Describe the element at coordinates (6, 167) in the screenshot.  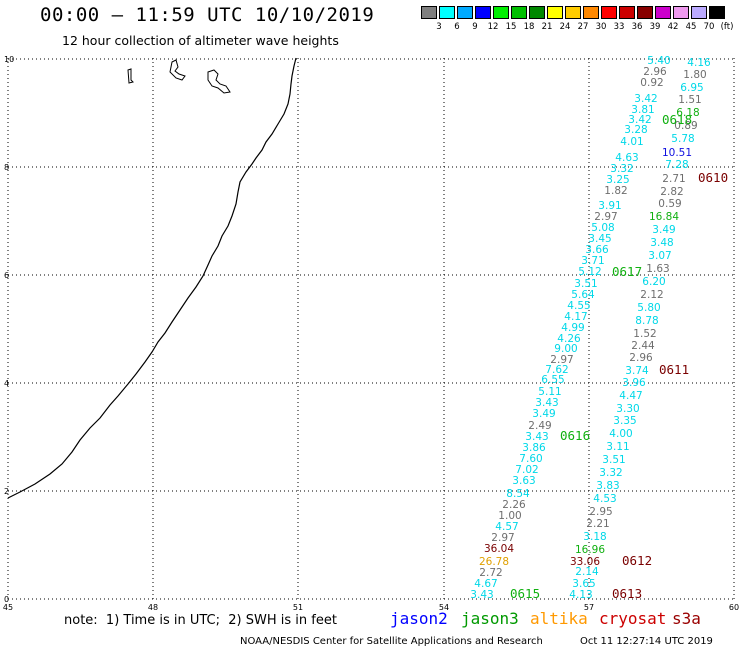
I see `y-tick-label: 8` at that location.